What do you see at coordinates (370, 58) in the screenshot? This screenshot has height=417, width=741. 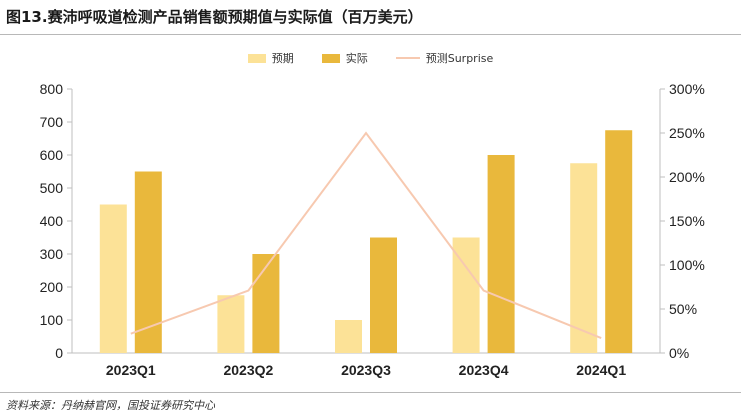 I see `legend: 预期 实际 预测Surprise` at bounding box center [370, 58].